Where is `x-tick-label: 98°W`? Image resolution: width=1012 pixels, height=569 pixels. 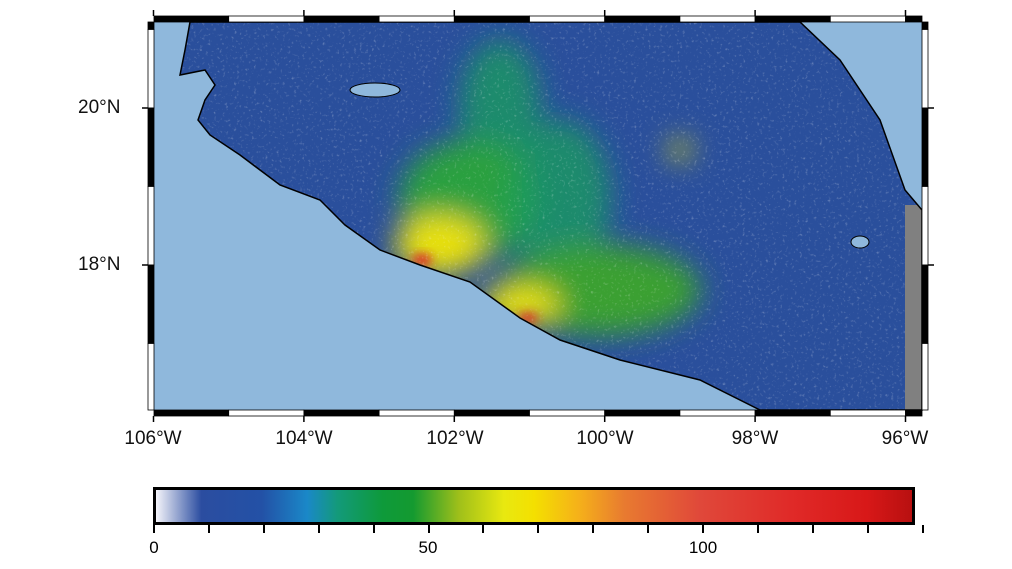 x-tick-label: 98°W is located at coordinates (755, 438).